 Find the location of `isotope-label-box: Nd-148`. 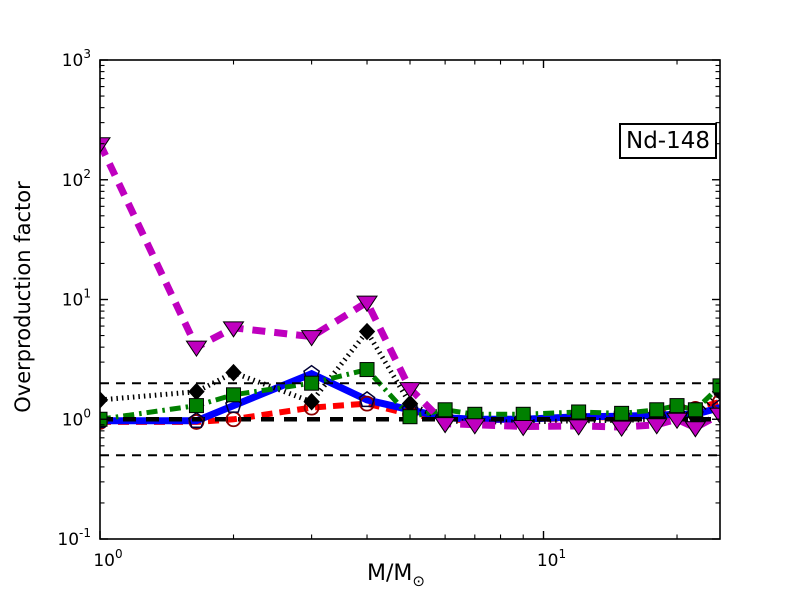

isotope-label-box: Nd-148 is located at coordinates (668, 141).